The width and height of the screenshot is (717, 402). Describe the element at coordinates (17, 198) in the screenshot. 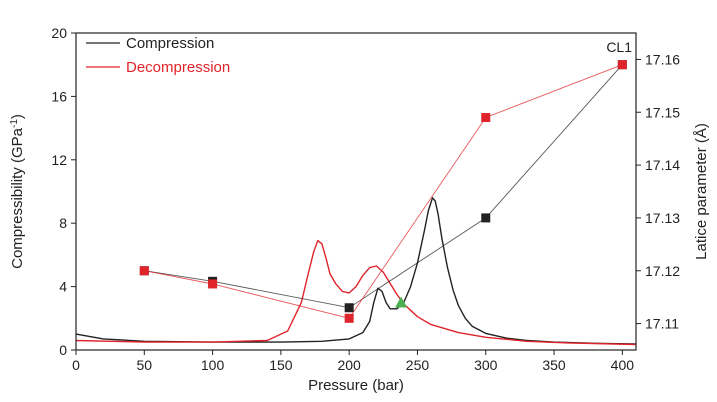

I see `y-left-title-main: Compressibility (GPa` at that location.